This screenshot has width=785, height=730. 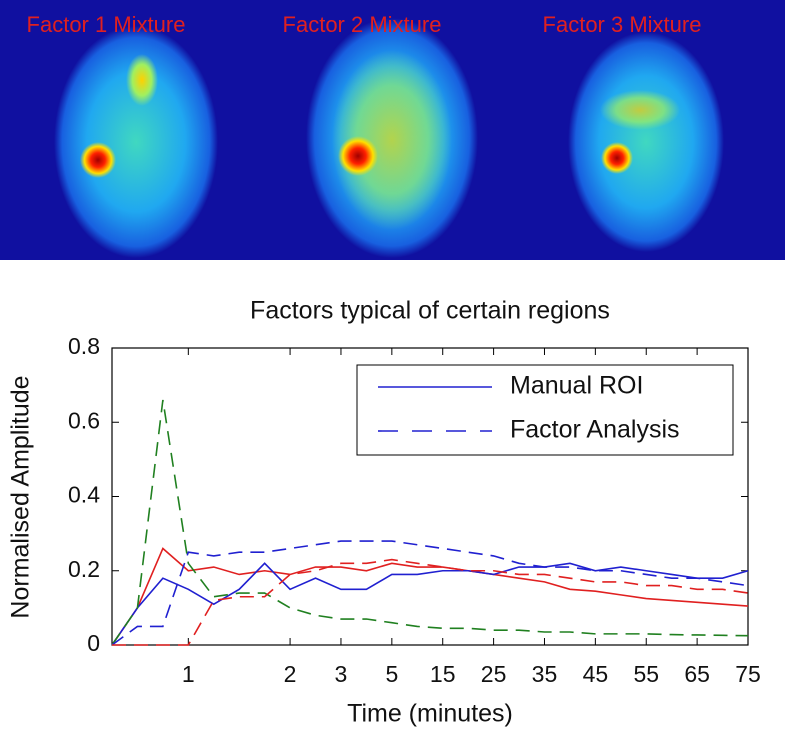 What do you see at coordinates (646, 674) in the screenshot?
I see `x-tick-label: 55` at bounding box center [646, 674].